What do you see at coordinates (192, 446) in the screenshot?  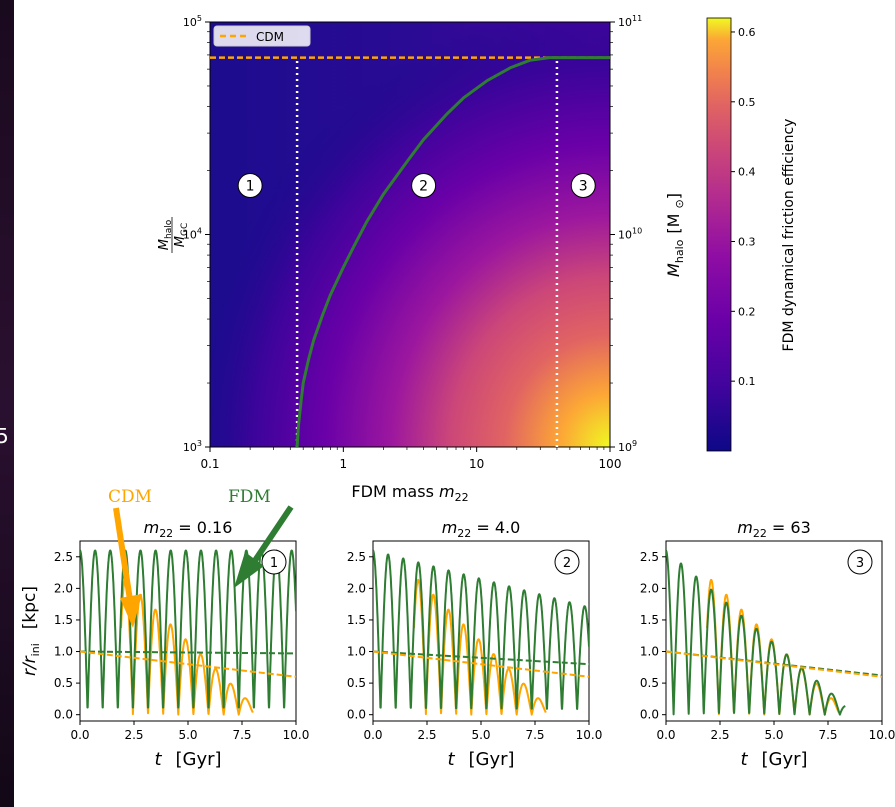 I see `heatmap-ytick-label: 10³` at bounding box center [192, 446].